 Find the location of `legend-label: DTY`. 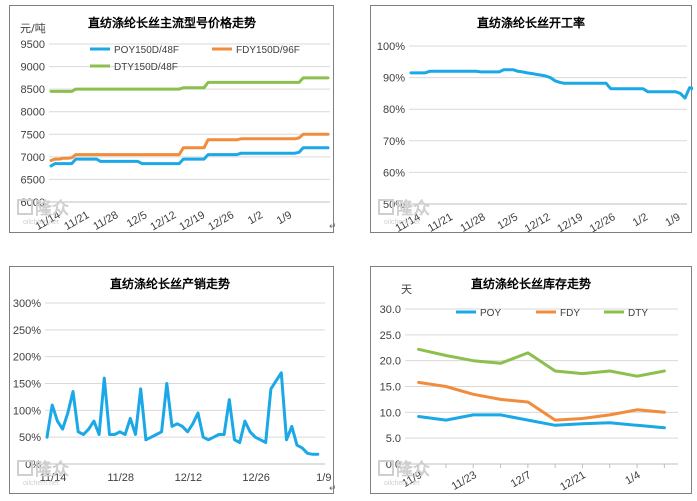

legend-label: DTY is located at coordinates (638, 313).